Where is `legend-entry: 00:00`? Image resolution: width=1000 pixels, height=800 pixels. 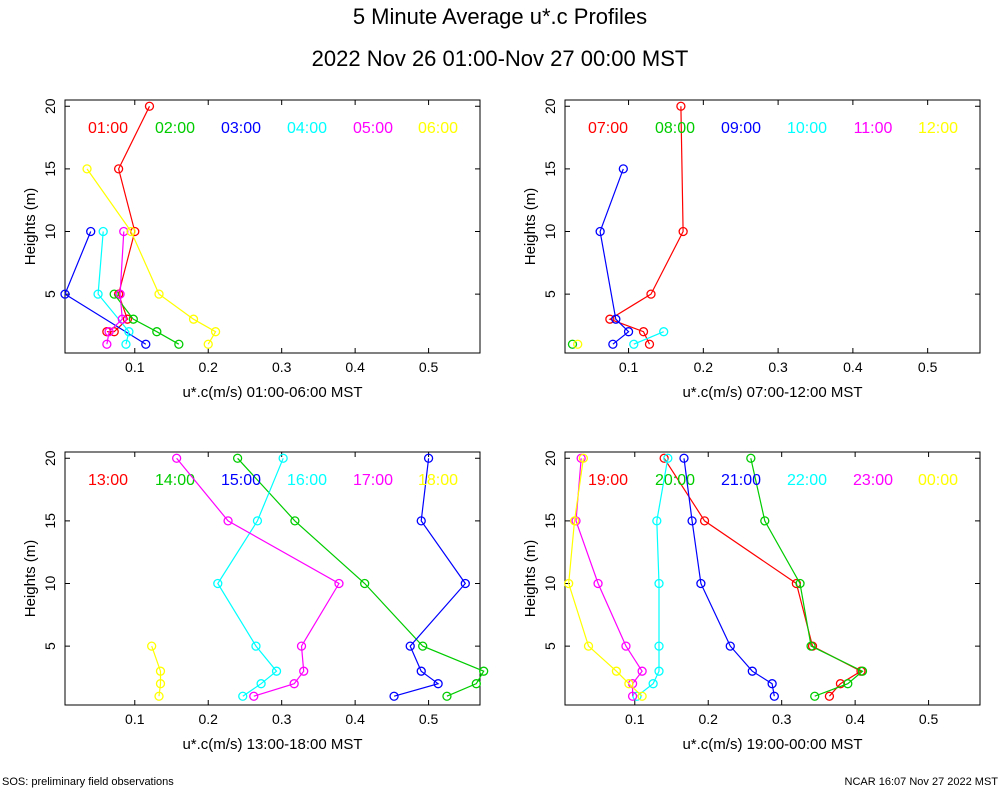
legend-entry: 00:00 is located at coordinates (938, 480).